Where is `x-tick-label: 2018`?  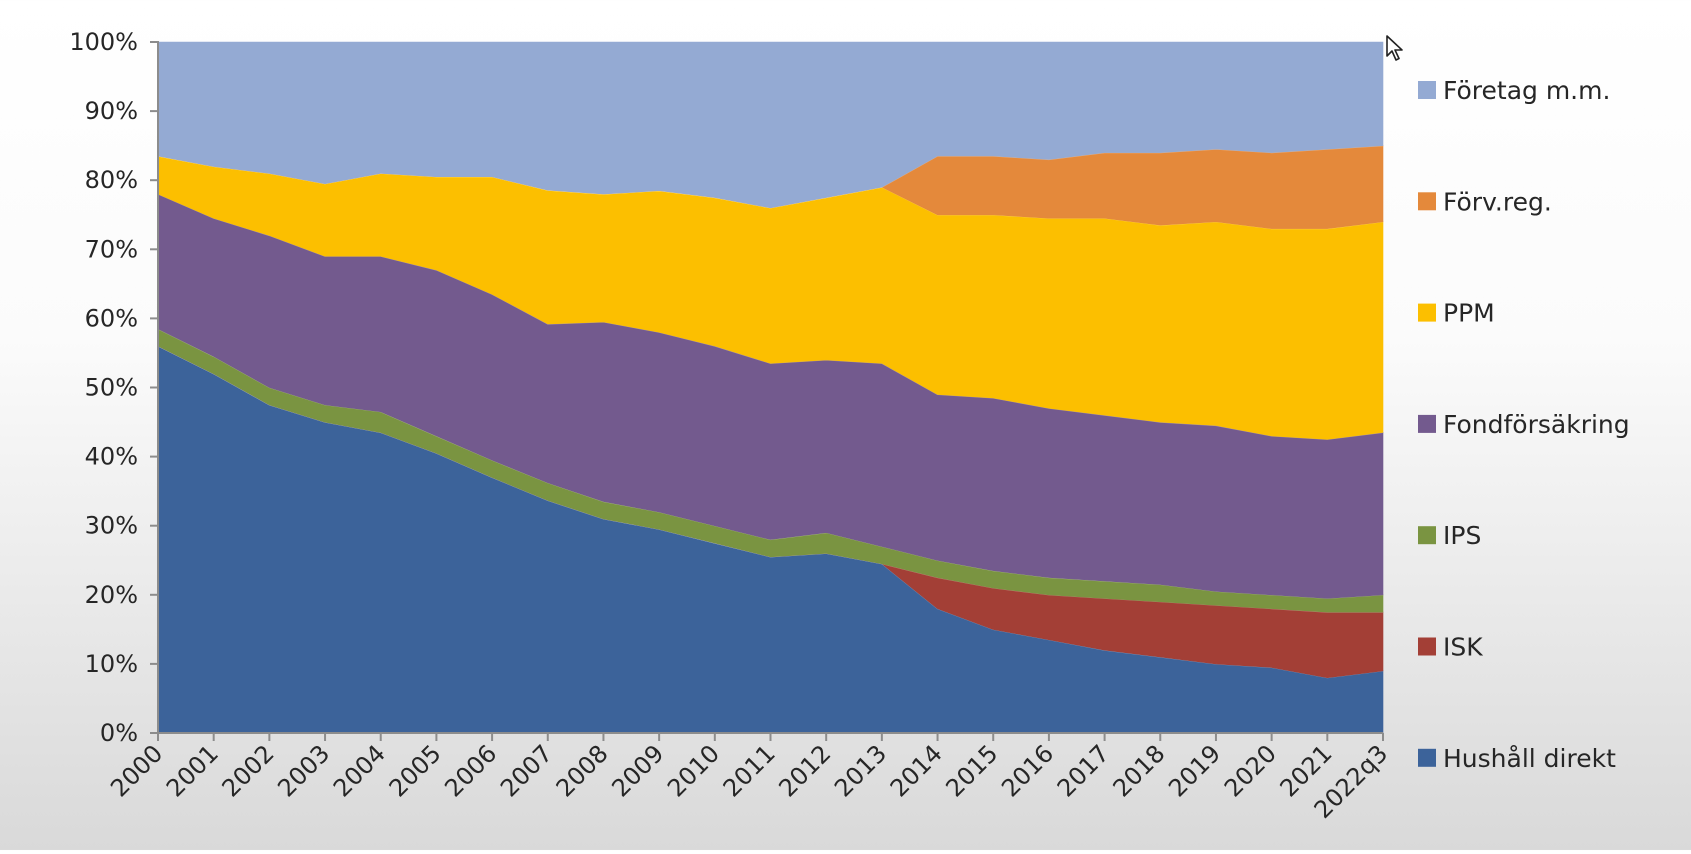 x-tick-label: 2018 is located at coordinates (1139, 770).